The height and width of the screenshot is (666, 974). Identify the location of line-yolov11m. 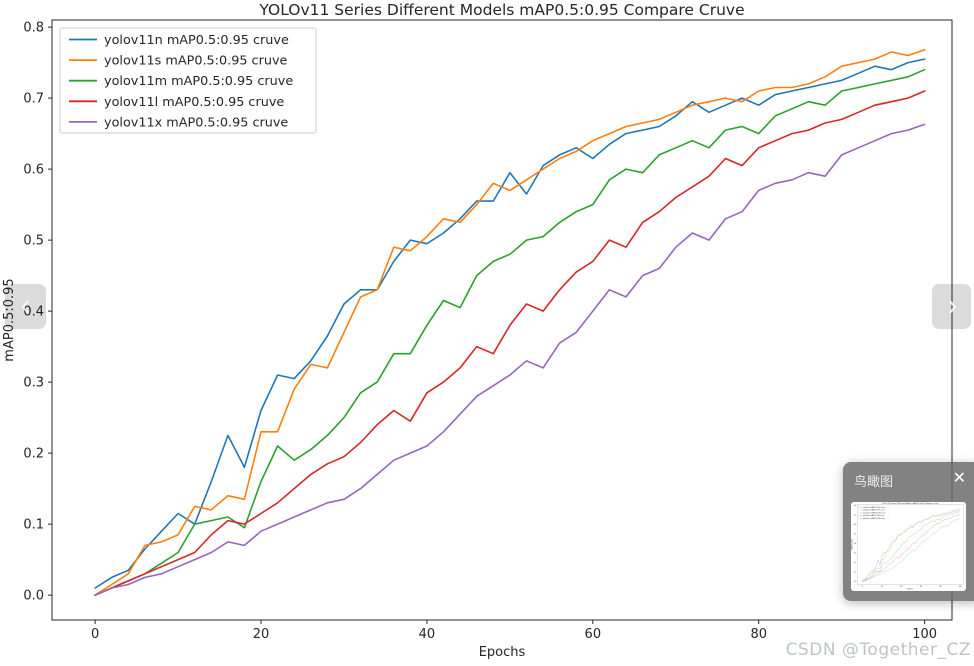
(911, 546).